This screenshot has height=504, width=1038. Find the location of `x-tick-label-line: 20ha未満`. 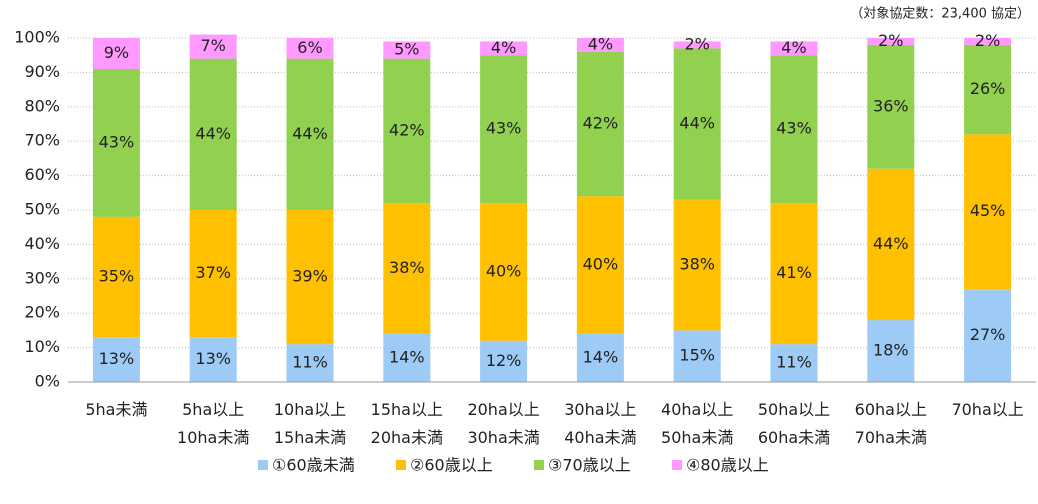

x-tick-label-line: 20ha未満 is located at coordinates (407, 437).